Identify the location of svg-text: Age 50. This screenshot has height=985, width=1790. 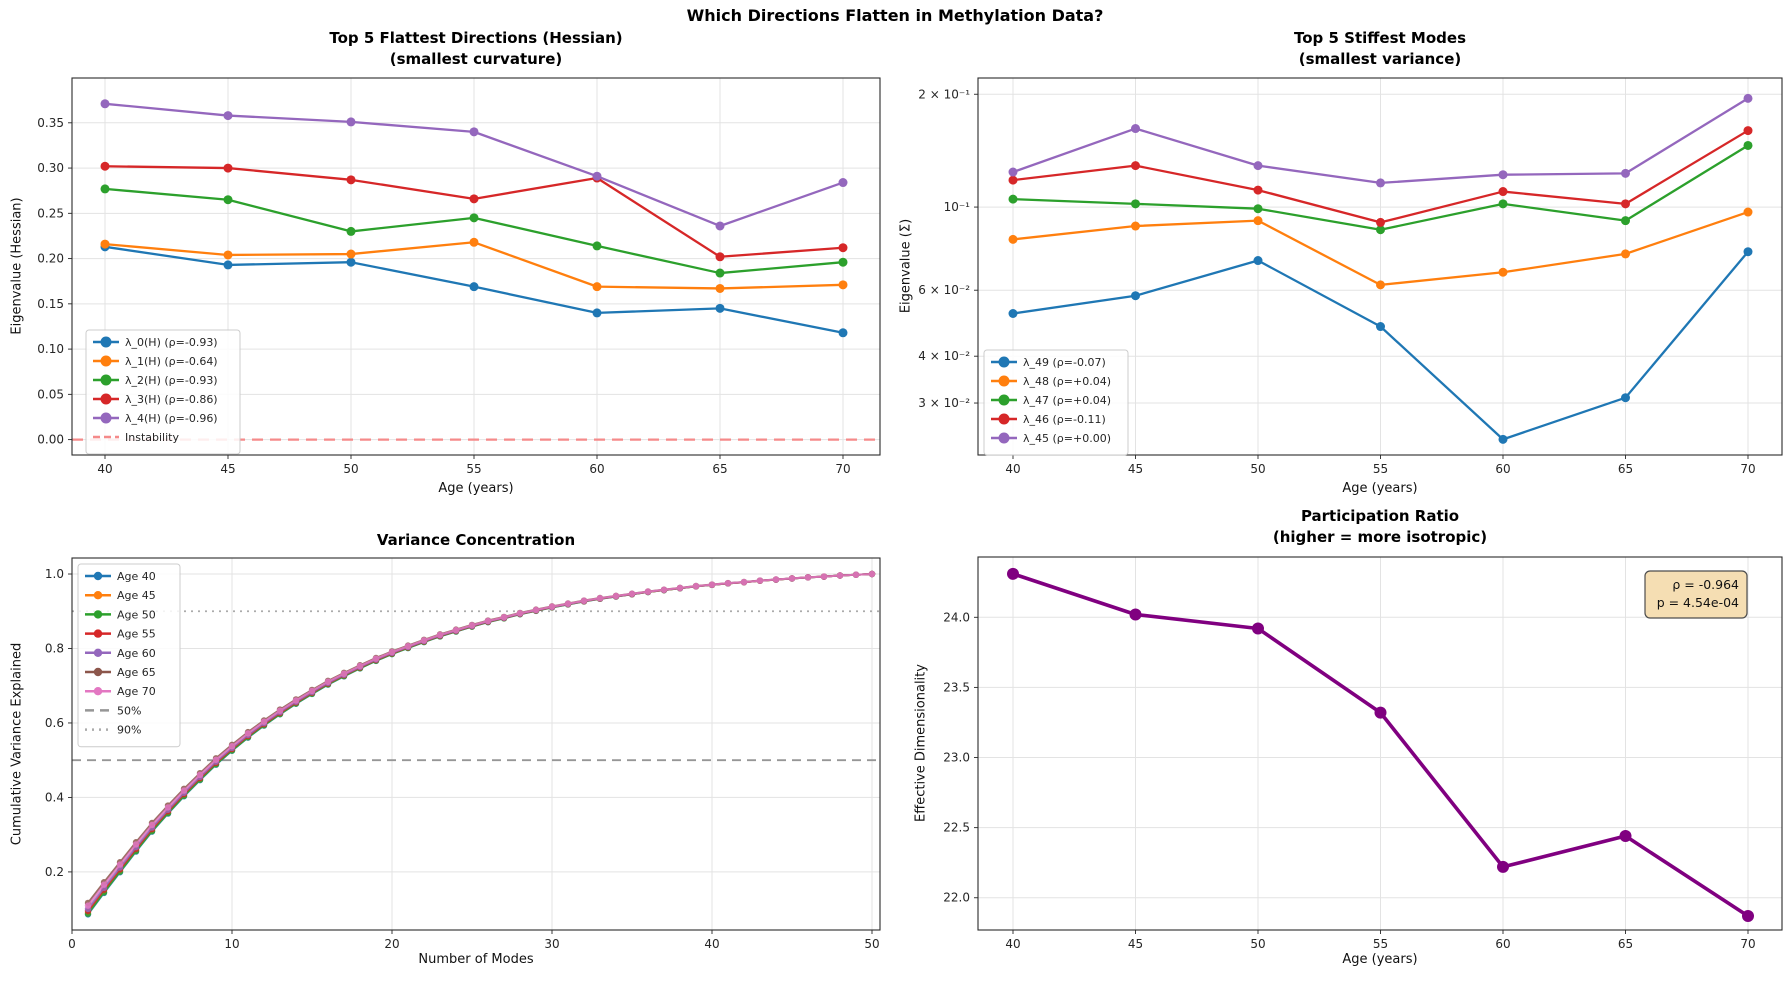
(136, 614).